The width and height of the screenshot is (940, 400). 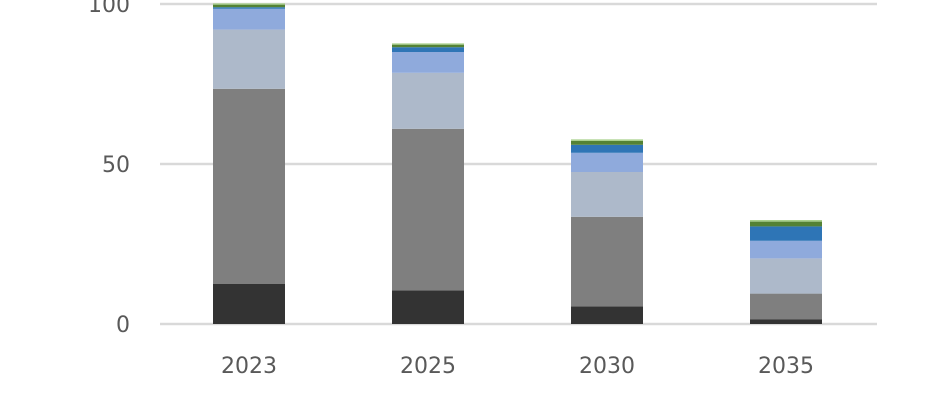 What do you see at coordinates (786, 249) in the screenshot?
I see `bar-segment-2035-s4` at bounding box center [786, 249].